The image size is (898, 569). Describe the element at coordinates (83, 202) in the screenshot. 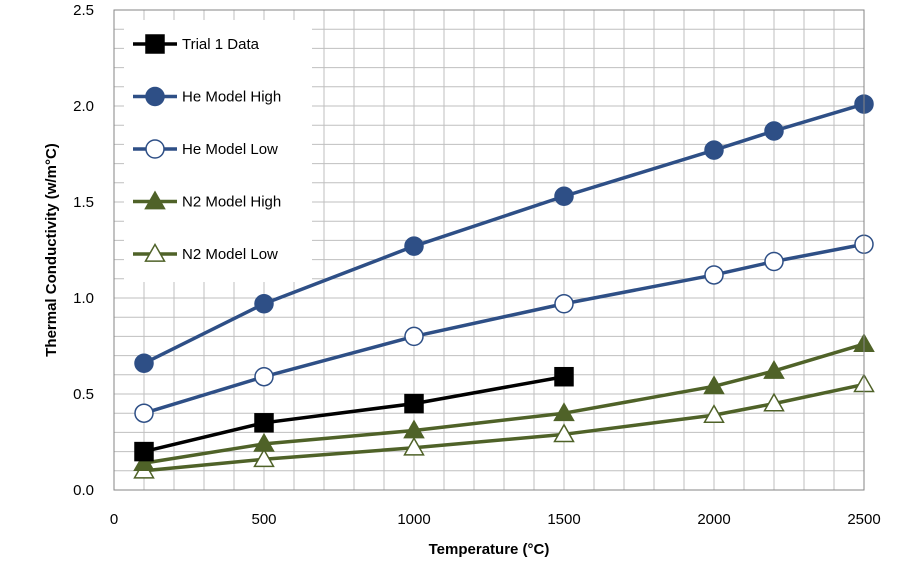

I see `y-tick-label: 1.5` at that location.